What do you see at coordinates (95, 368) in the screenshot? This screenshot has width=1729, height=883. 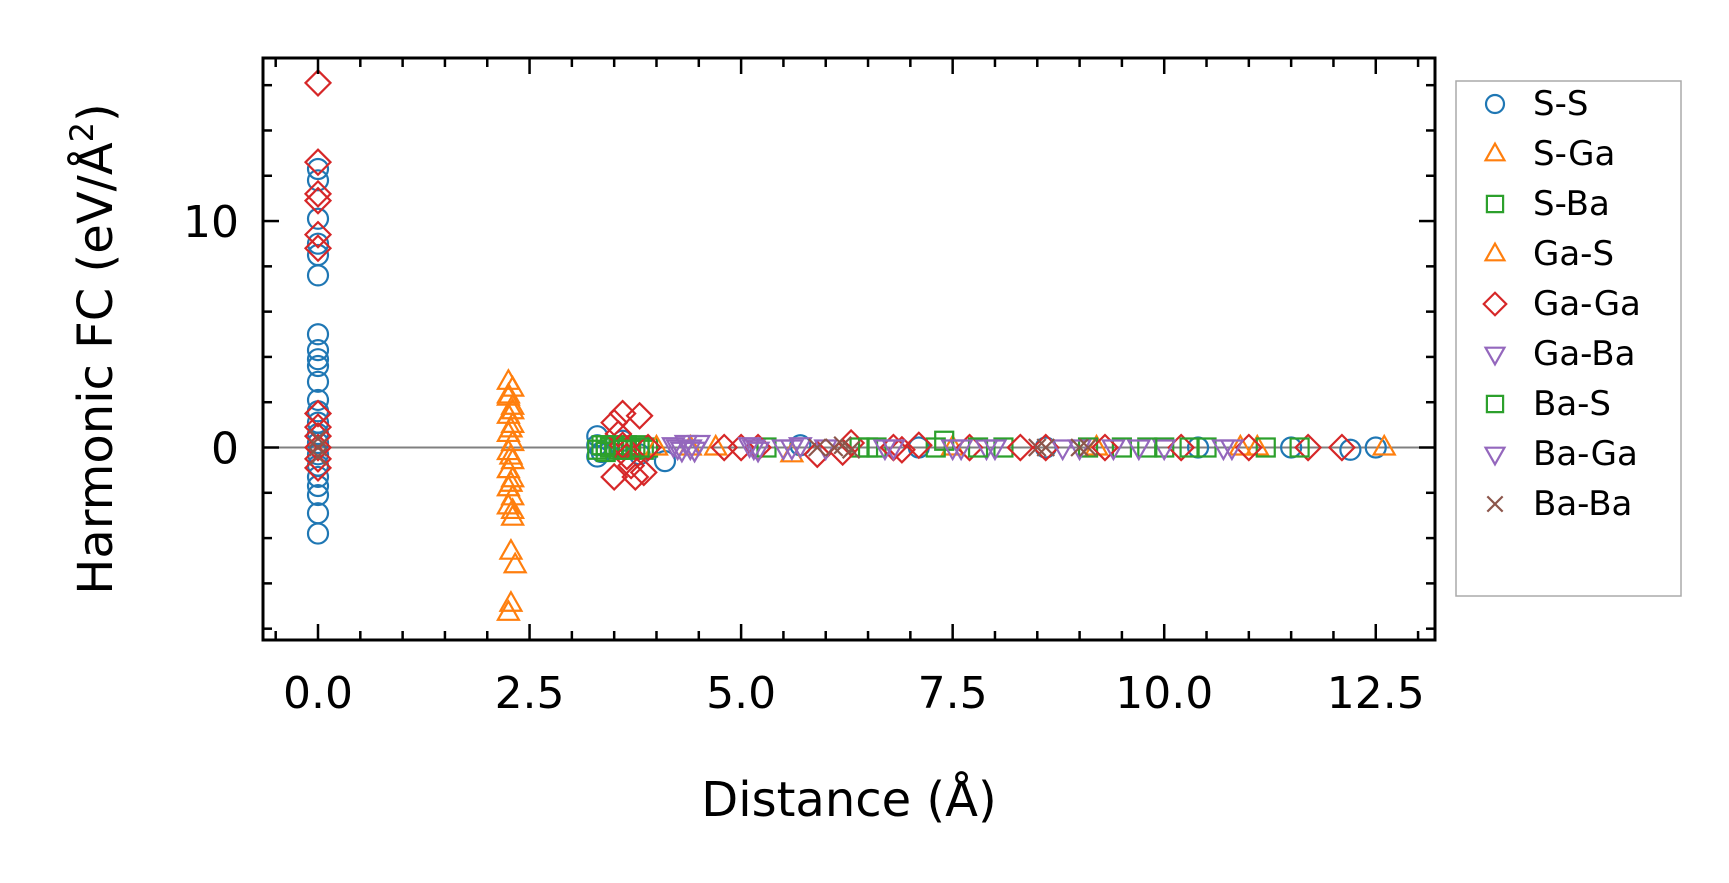 I see `y-axis-label-main: Harmonic FC (eV/Å` at bounding box center [95, 368].